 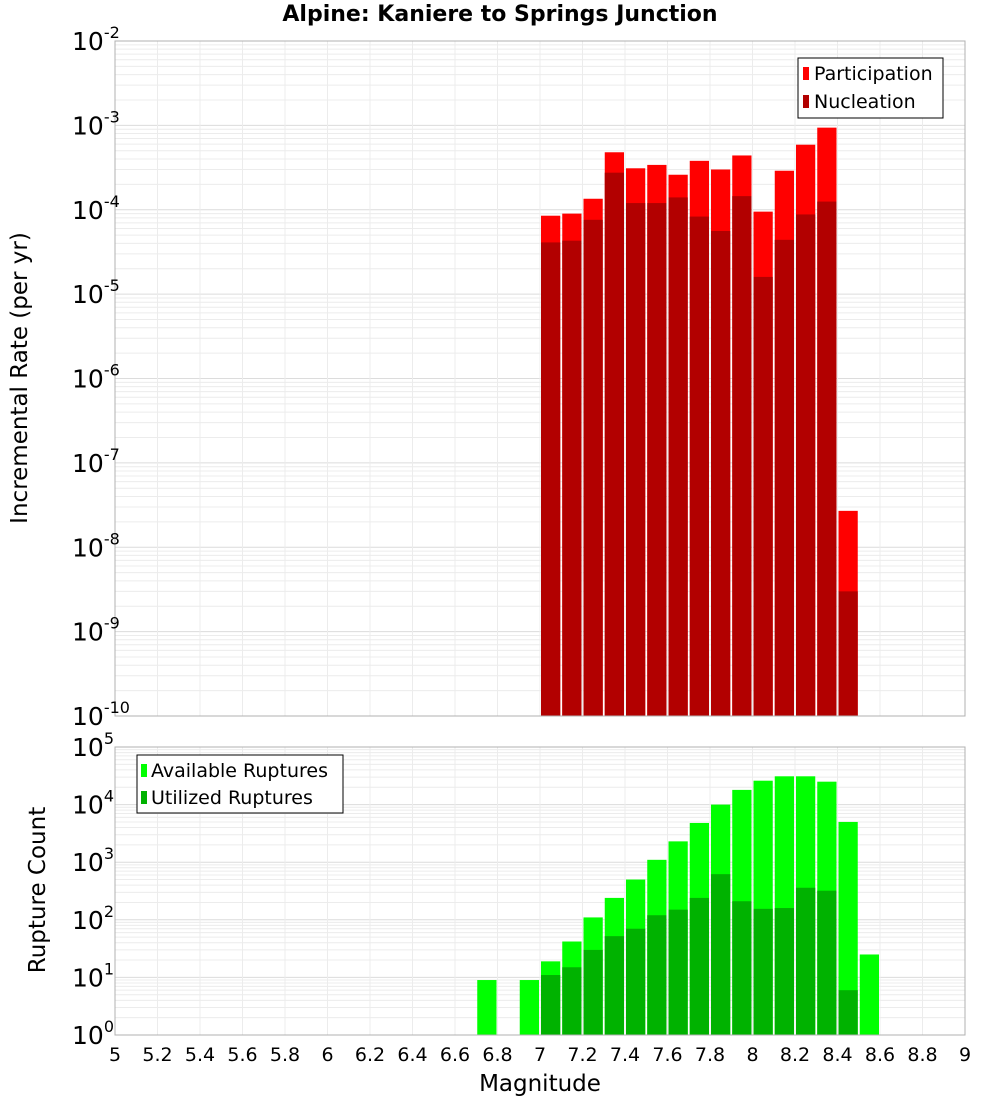 What do you see at coordinates (848, 1012) in the screenshot?
I see `bar-utilized-8.45` at bounding box center [848, 1012].